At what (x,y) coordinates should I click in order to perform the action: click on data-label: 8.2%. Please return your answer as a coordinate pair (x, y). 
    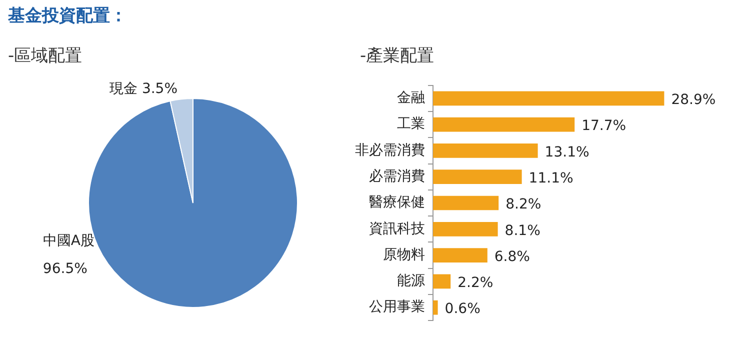
    Looking at the image, I should click on (524, 204).